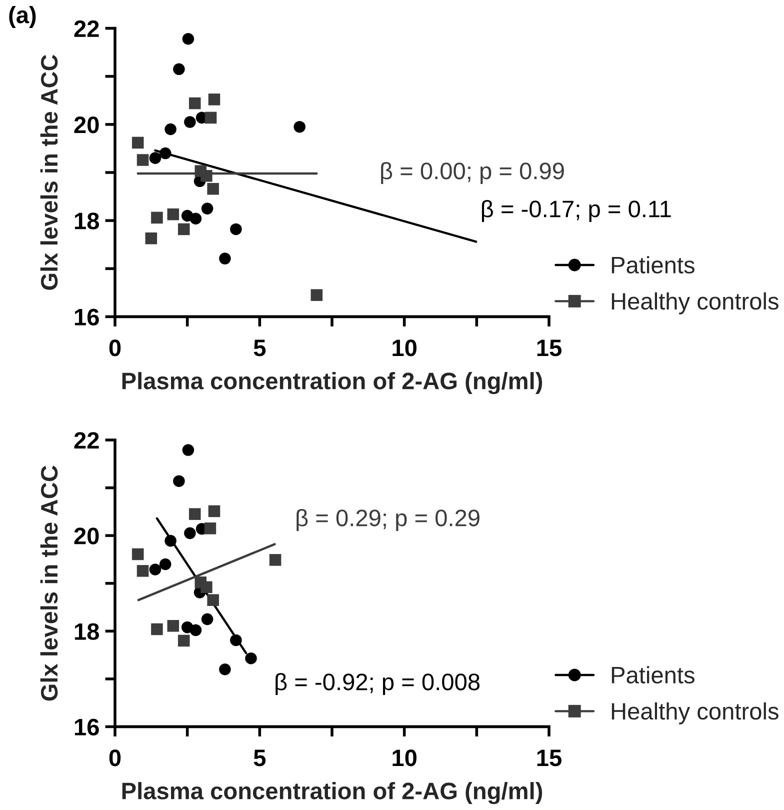 The width and height of the screenshot is (784, 810). I want to click on annotation: β = 0.29; p = 0.29, so click(388, 520).